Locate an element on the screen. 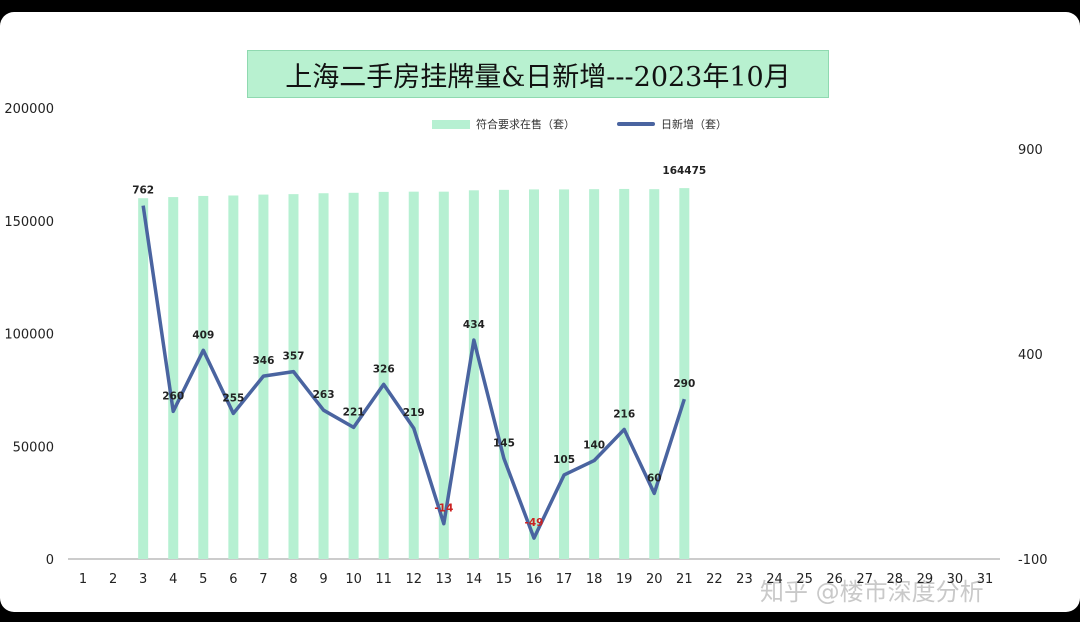  x-axis-tick-label: 29 is located at coordinates (925, 579).